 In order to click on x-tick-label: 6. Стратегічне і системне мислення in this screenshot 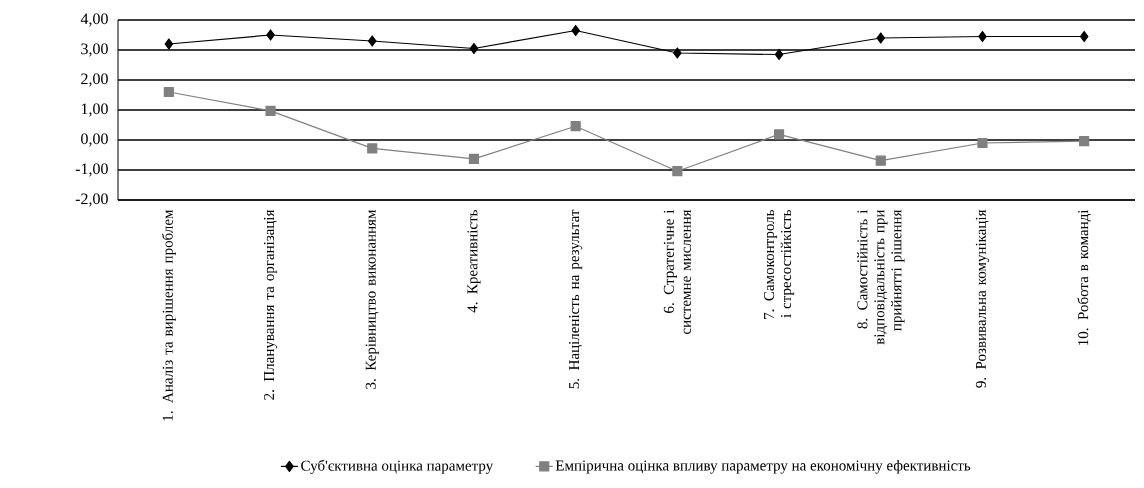, I will do `click(677, 271)`.